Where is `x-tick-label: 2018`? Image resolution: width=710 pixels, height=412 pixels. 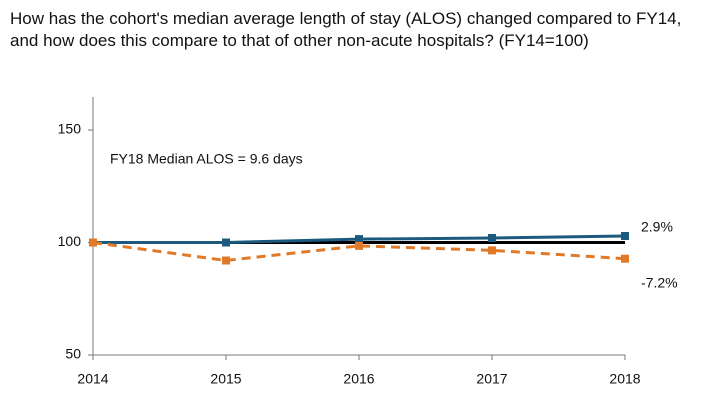
x-tick-label: 2018 is located at coordinates (624, 379).